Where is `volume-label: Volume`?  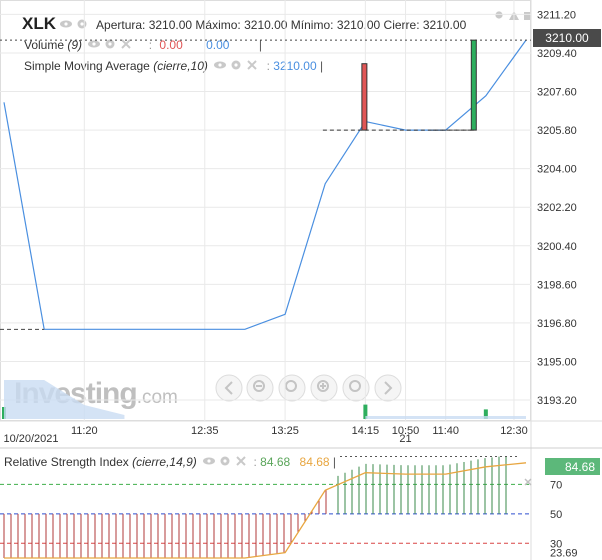
volume-label: Volume is located at coordinates (44, 45).